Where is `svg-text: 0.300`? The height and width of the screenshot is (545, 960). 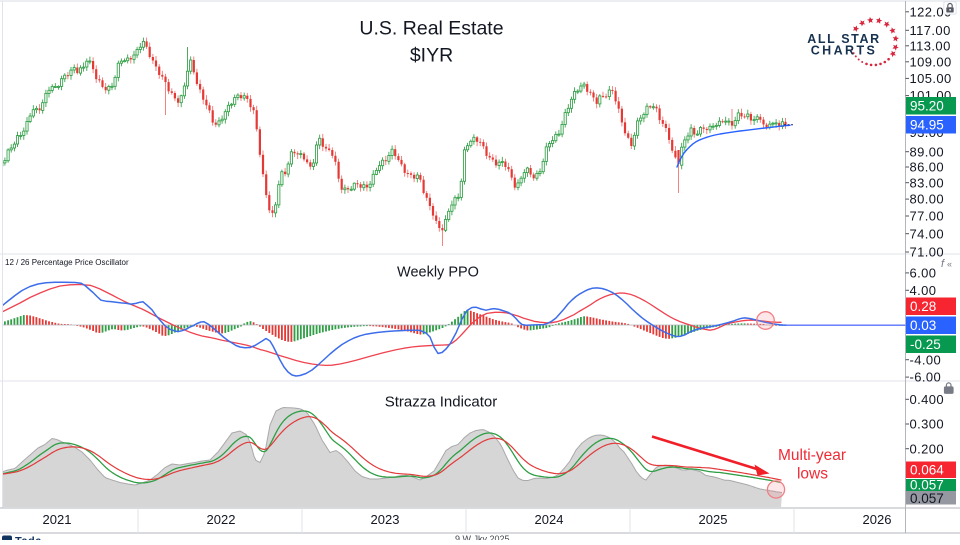 svg-text: 0.300 is located at coordinates (927, 424).